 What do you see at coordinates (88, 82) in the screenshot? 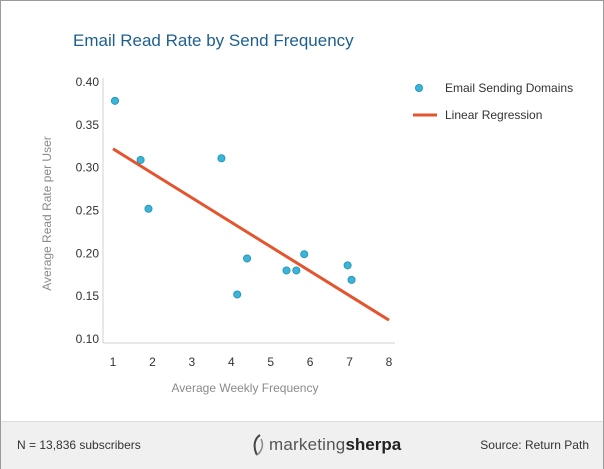
I see `y-tick-label: 0.40` at bounding box center [88, 82].